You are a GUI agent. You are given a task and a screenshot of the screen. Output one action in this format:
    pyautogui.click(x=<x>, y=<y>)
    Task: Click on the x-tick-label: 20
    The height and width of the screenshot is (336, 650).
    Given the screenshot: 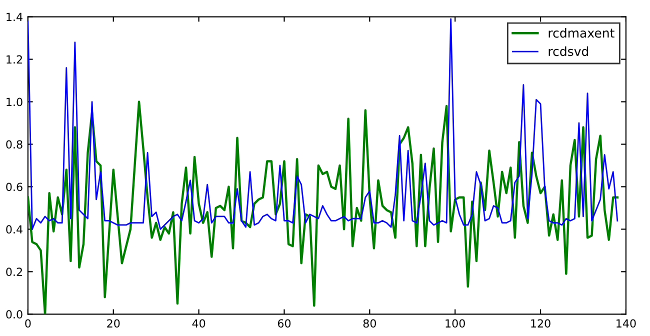 What is the action you would take?
    pyautogui.click(x=113, y=323)
    